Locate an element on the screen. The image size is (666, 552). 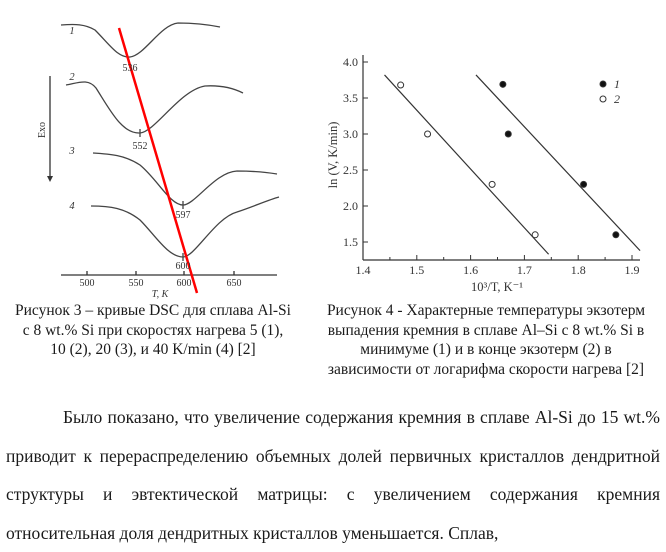
y-tick-label: 1.5 is located at coordinates (350, 242).